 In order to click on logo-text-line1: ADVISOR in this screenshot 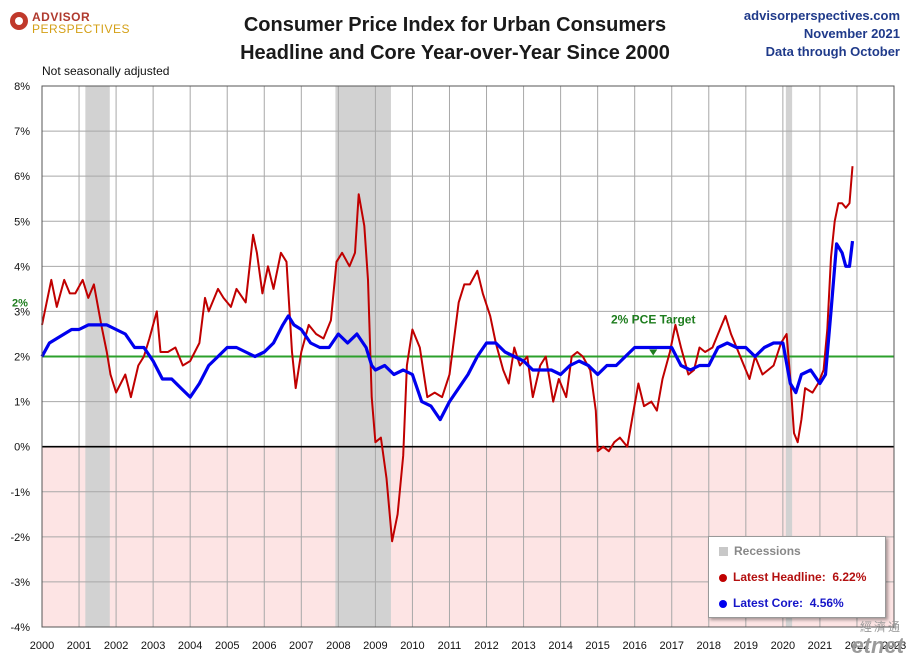, I will do `click(61, 17)`.